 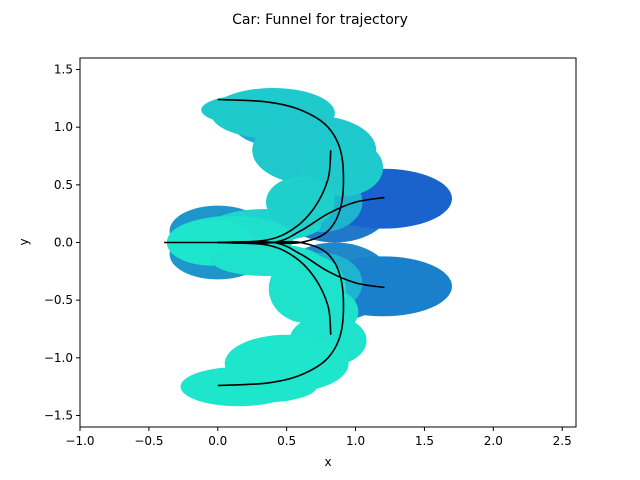 What do you see at coordinates (327, 462) in the screenshot?
I see `x-axis-label: x` at bounding box center [327, 462].